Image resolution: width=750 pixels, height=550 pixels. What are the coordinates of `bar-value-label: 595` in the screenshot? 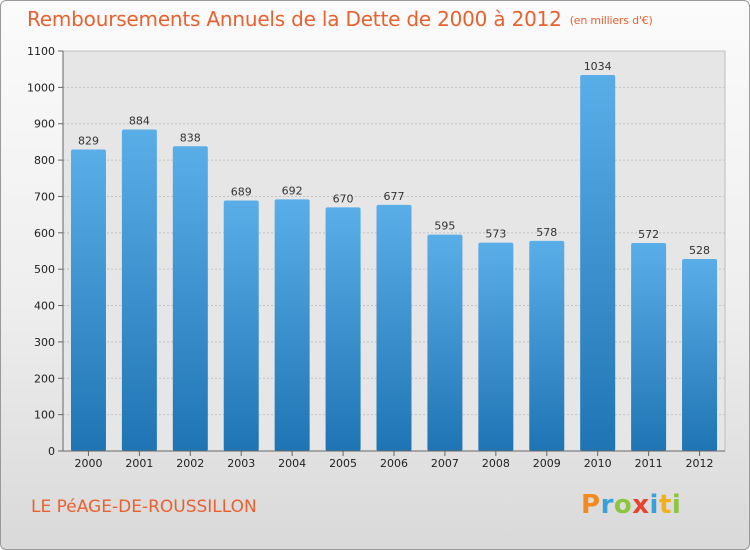 It's located at (444, 226).